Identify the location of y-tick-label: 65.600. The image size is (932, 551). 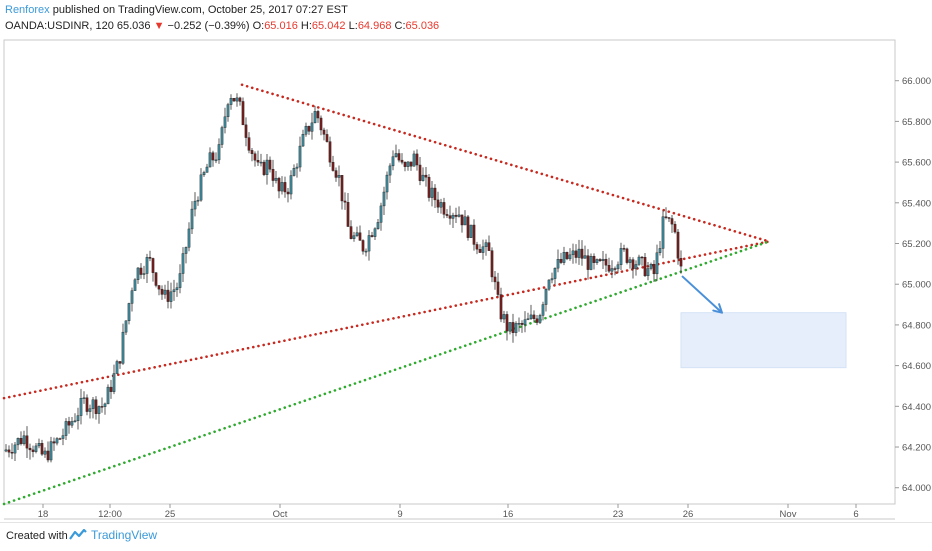
(916, 163).